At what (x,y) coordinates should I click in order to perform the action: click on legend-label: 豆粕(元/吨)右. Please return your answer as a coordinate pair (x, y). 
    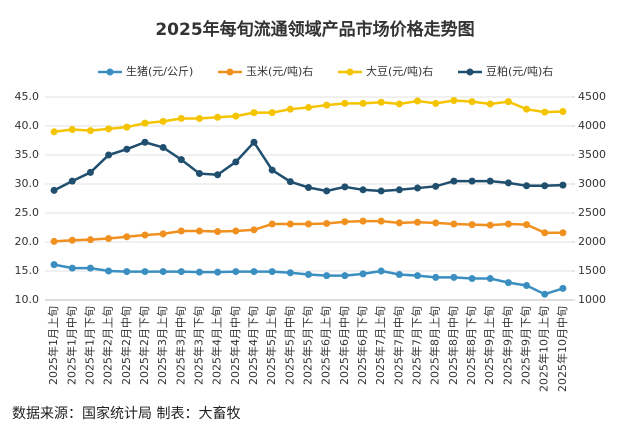
    Looking at the image, I should click on (519, 71).